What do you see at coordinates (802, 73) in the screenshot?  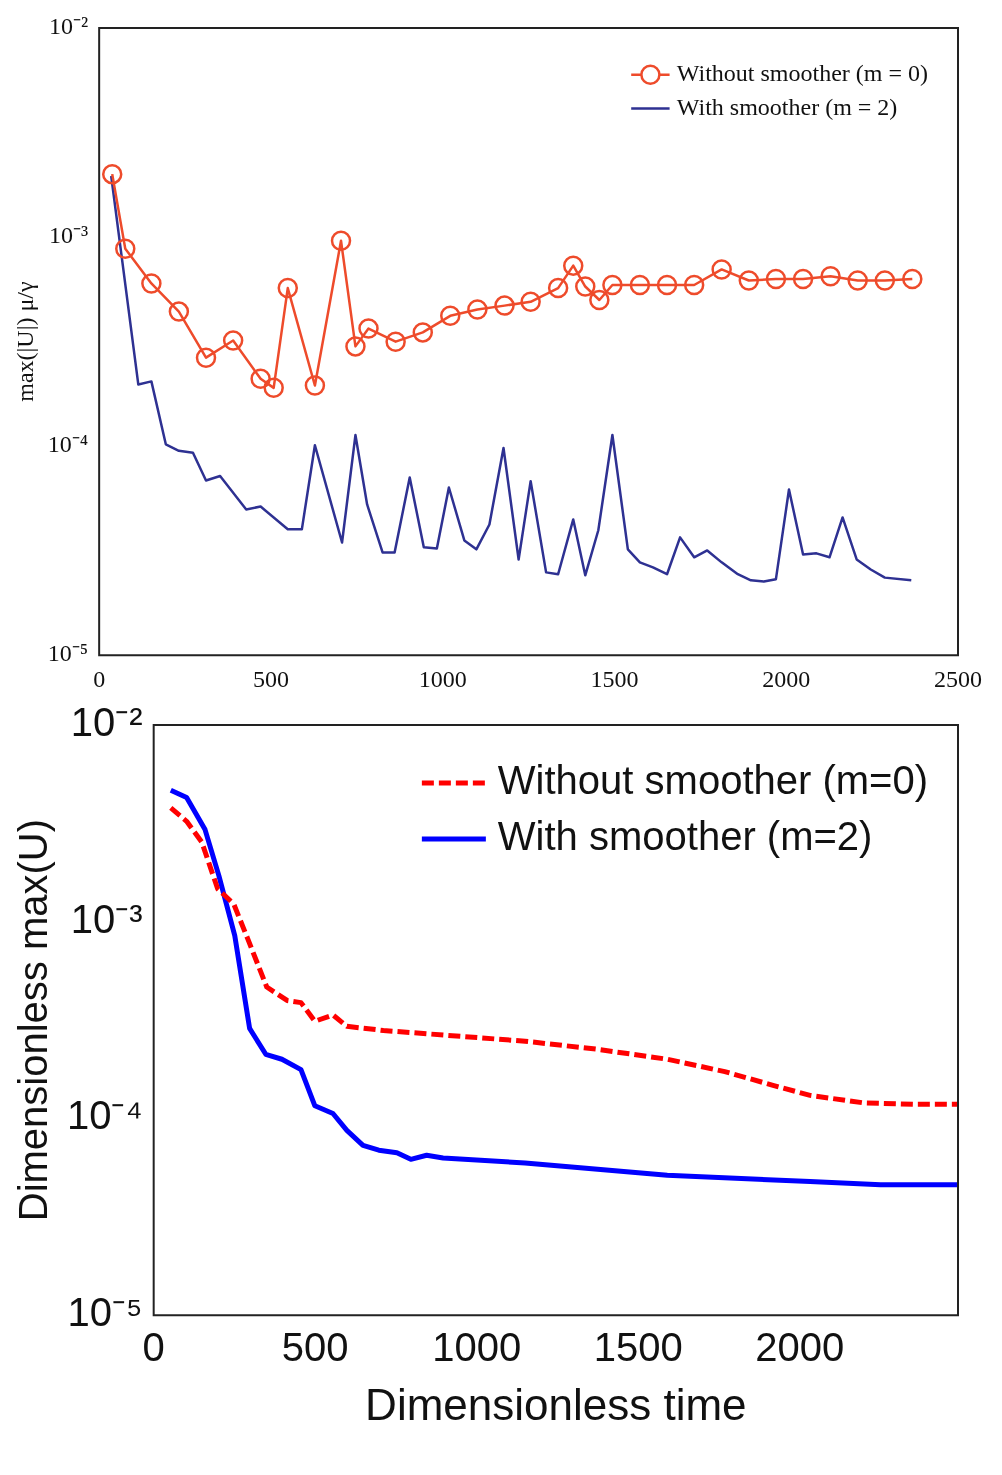 I see `legend-label: Without smoother (m = 0)` at bounding box center [802, 73].